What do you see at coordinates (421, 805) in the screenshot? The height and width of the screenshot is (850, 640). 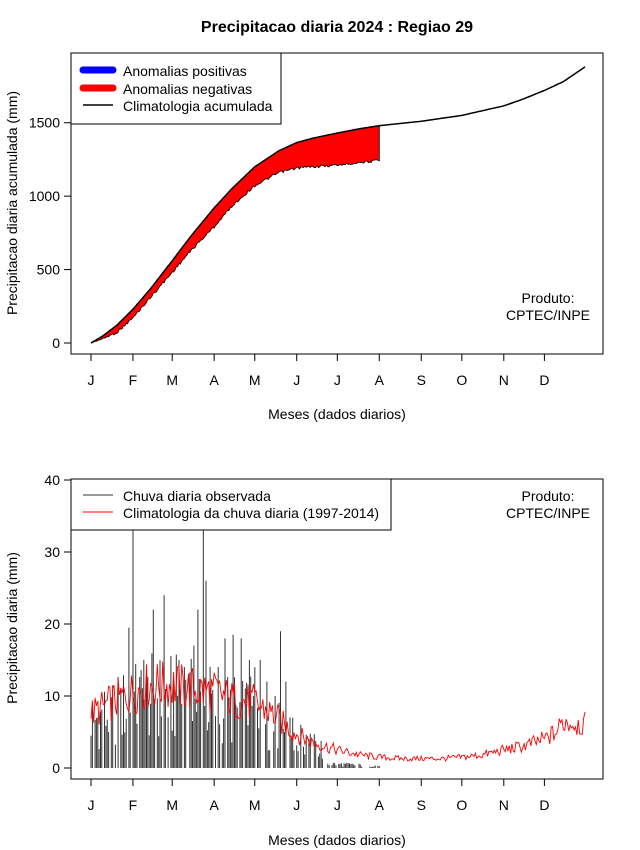 I see `daily-x-tick-label: S` at bounding box center [421, 805].